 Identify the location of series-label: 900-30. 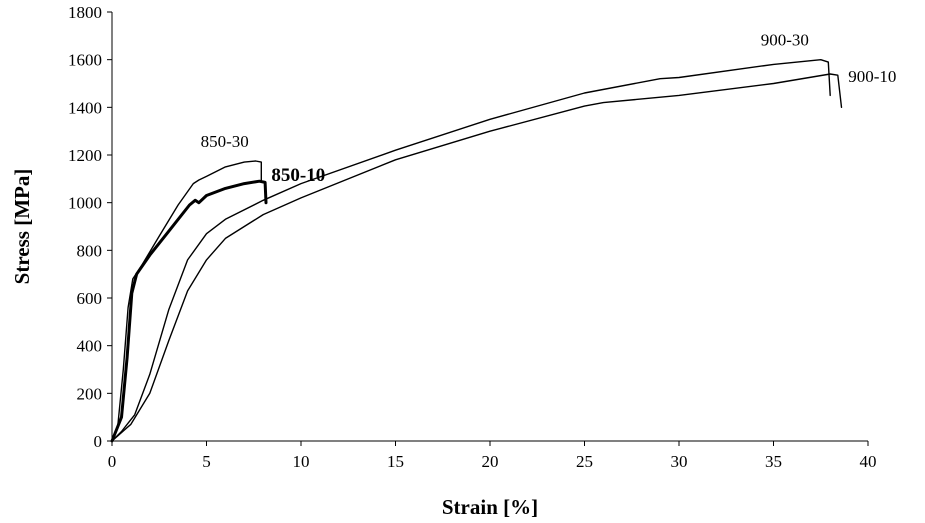
(785, 40).